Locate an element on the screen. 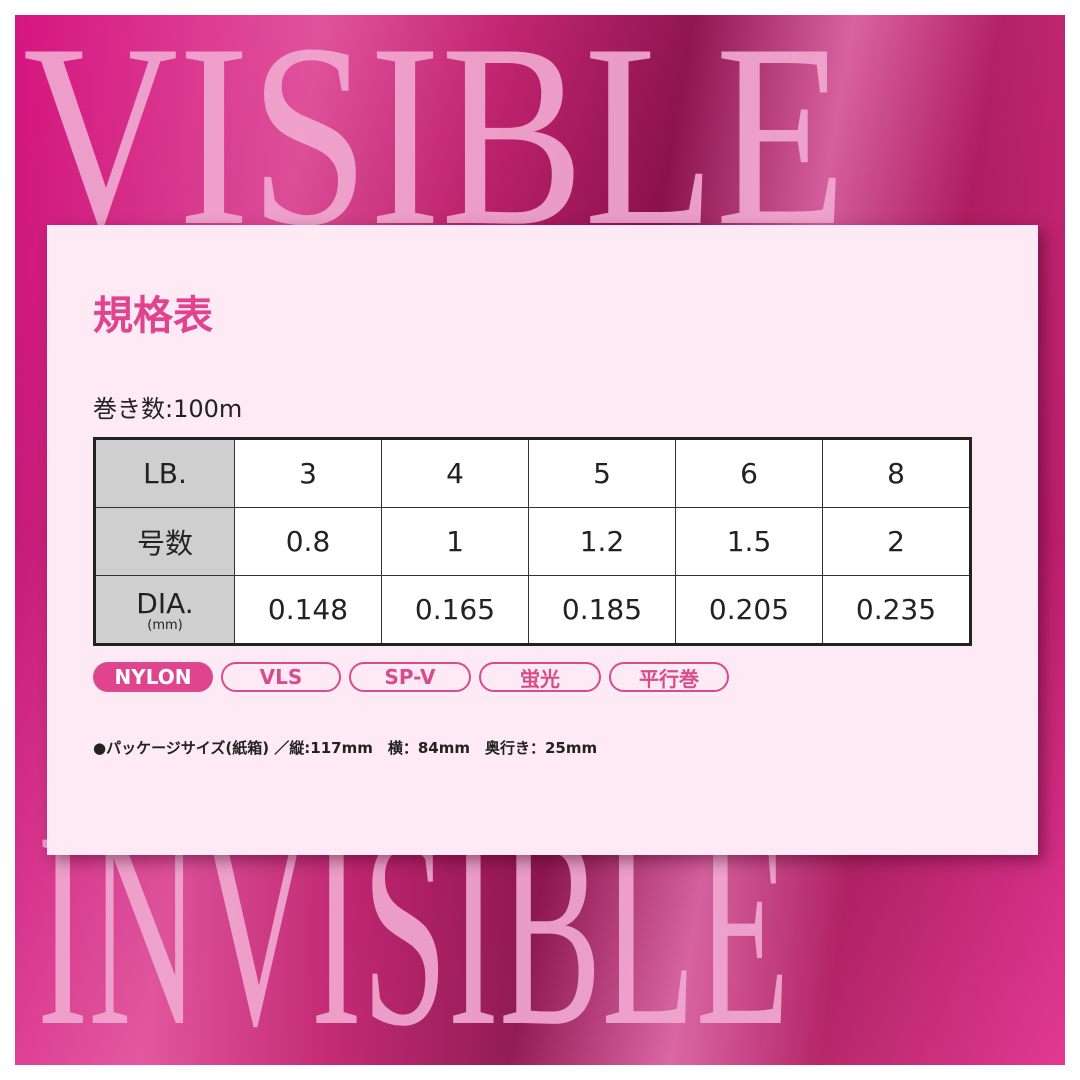 This screenshot has width=1080, height=1080. table-cell: 0.235 is located at coordinates (896, 610).